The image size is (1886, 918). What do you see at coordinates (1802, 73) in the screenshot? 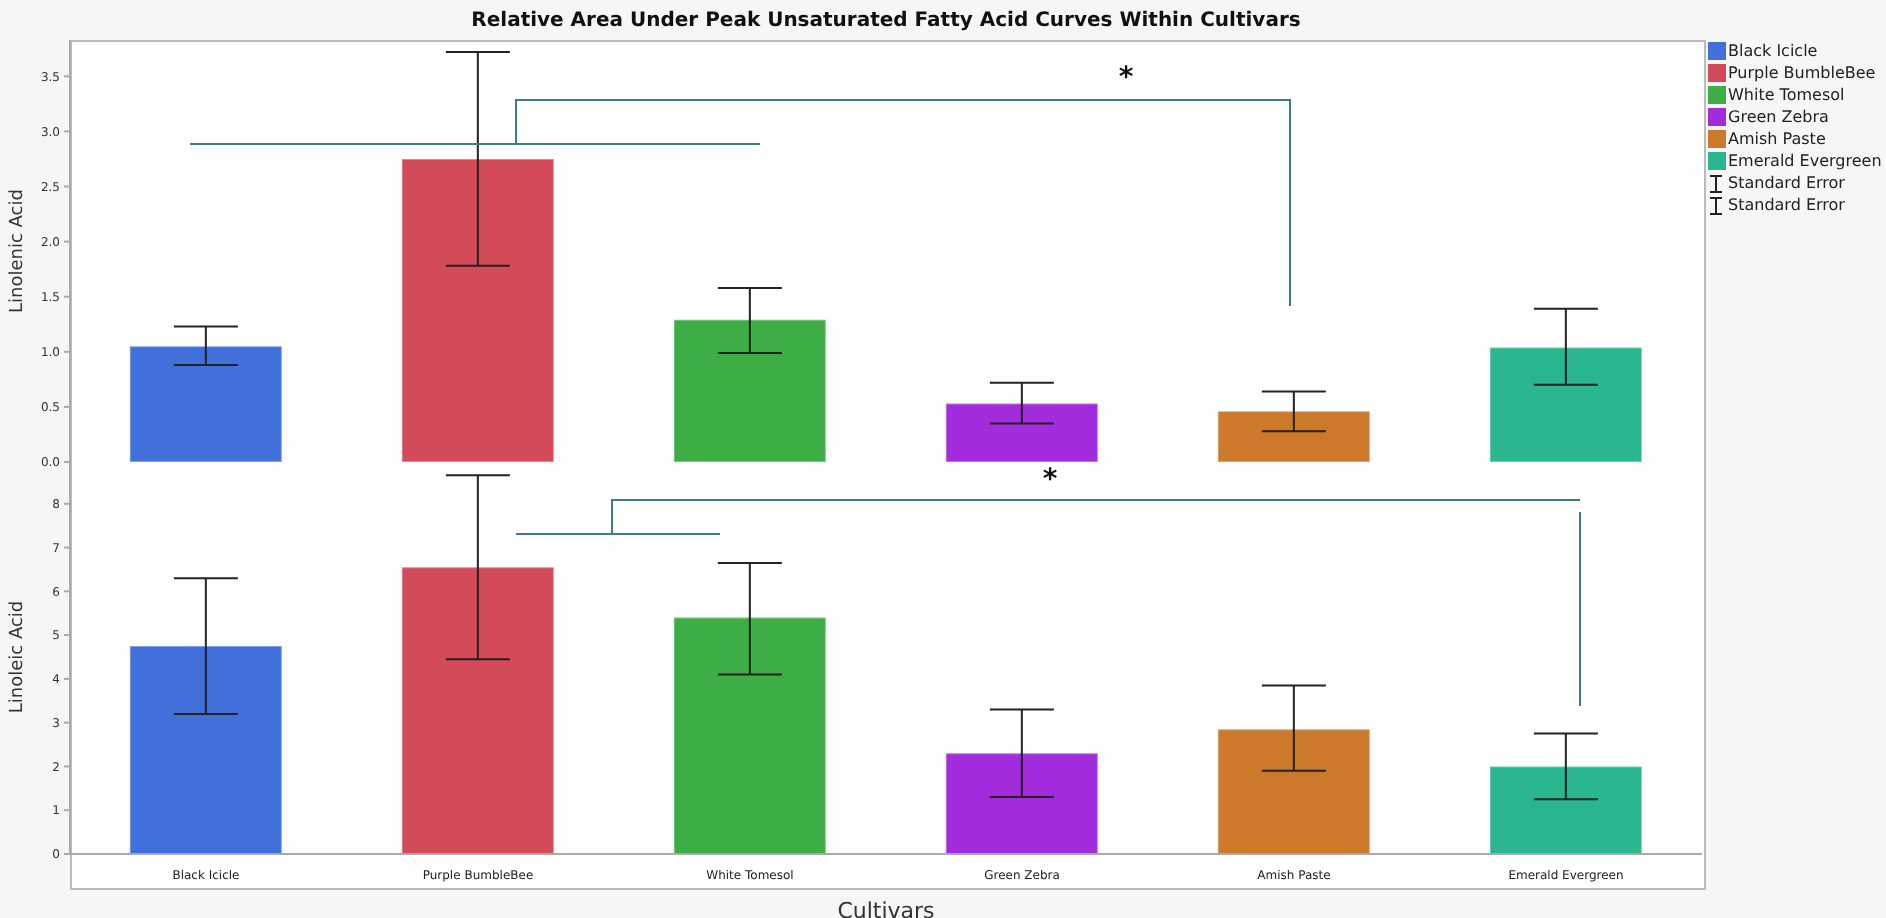
I see `legend-label: Purple BumbleBee` at bounding box center [1802, 73].